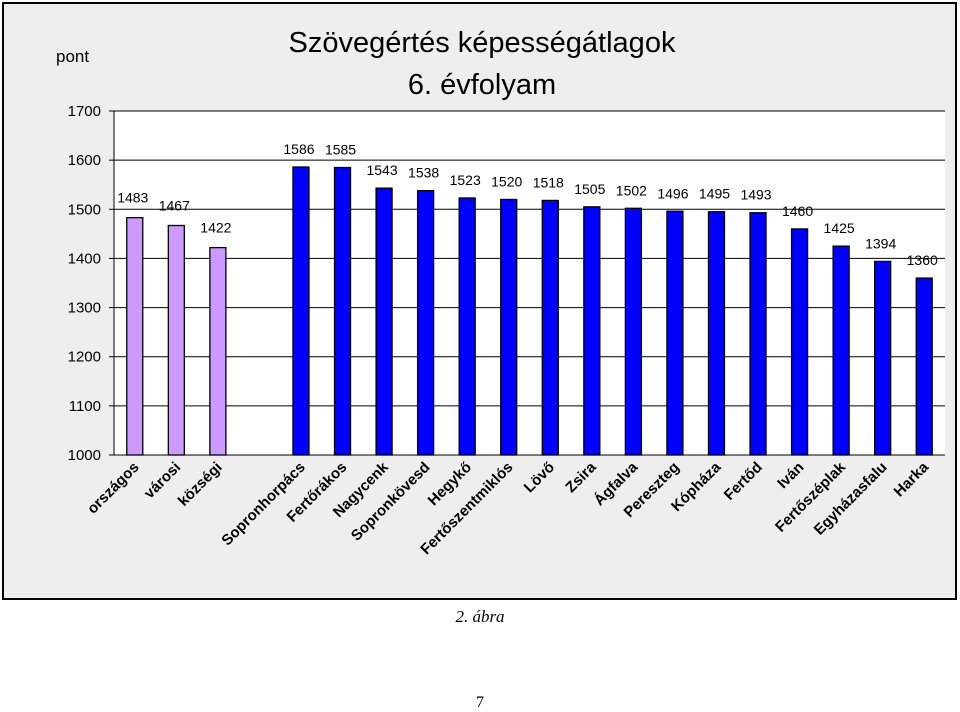 The width and height of the screenshot is (960, 712). What do you see at coordinates (631, 190) in the screenshot?
I see `bar-value-label-12: 1502` at bounding box center [631, 190].